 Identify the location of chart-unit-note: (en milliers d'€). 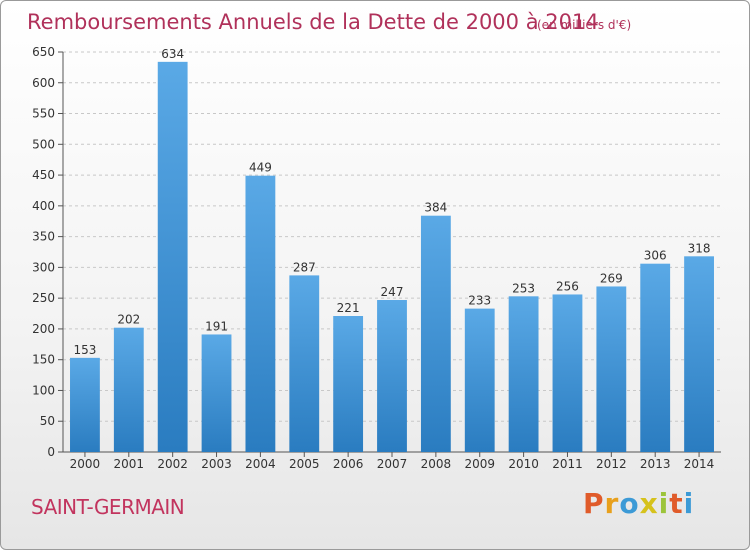
(584, 25).